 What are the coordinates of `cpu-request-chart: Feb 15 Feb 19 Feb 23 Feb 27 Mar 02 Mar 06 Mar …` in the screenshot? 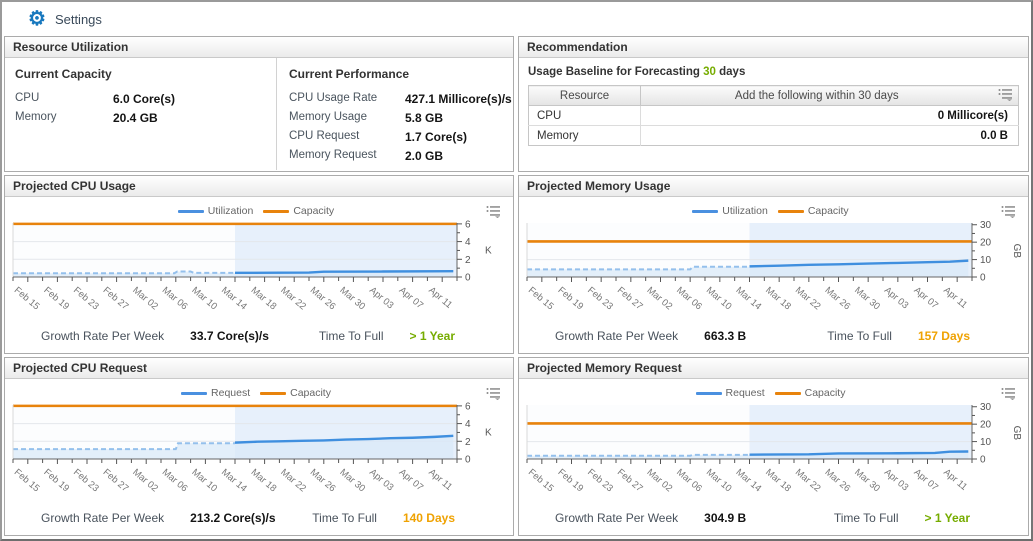 It's located at (259, 455).